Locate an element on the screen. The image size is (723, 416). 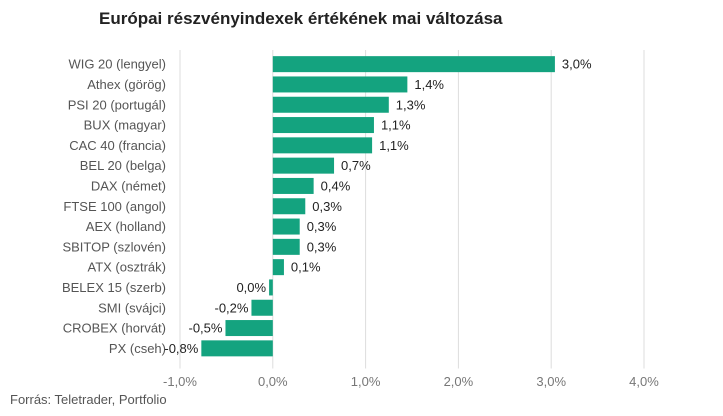
category-label: ATX (osztrák) is located at coordinates (127, 267).